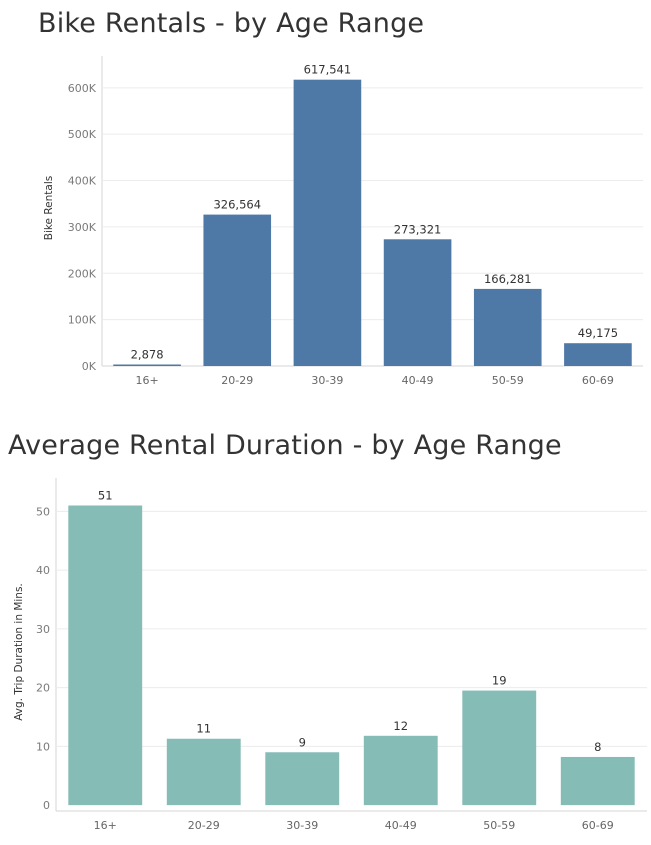 Image resolution: width=651 pixels, height=845 pixels. What do you see at coordinates (82, 134) in the screenshot?
I see `y-tick-label: 500K` at bounding box center [82, 134].